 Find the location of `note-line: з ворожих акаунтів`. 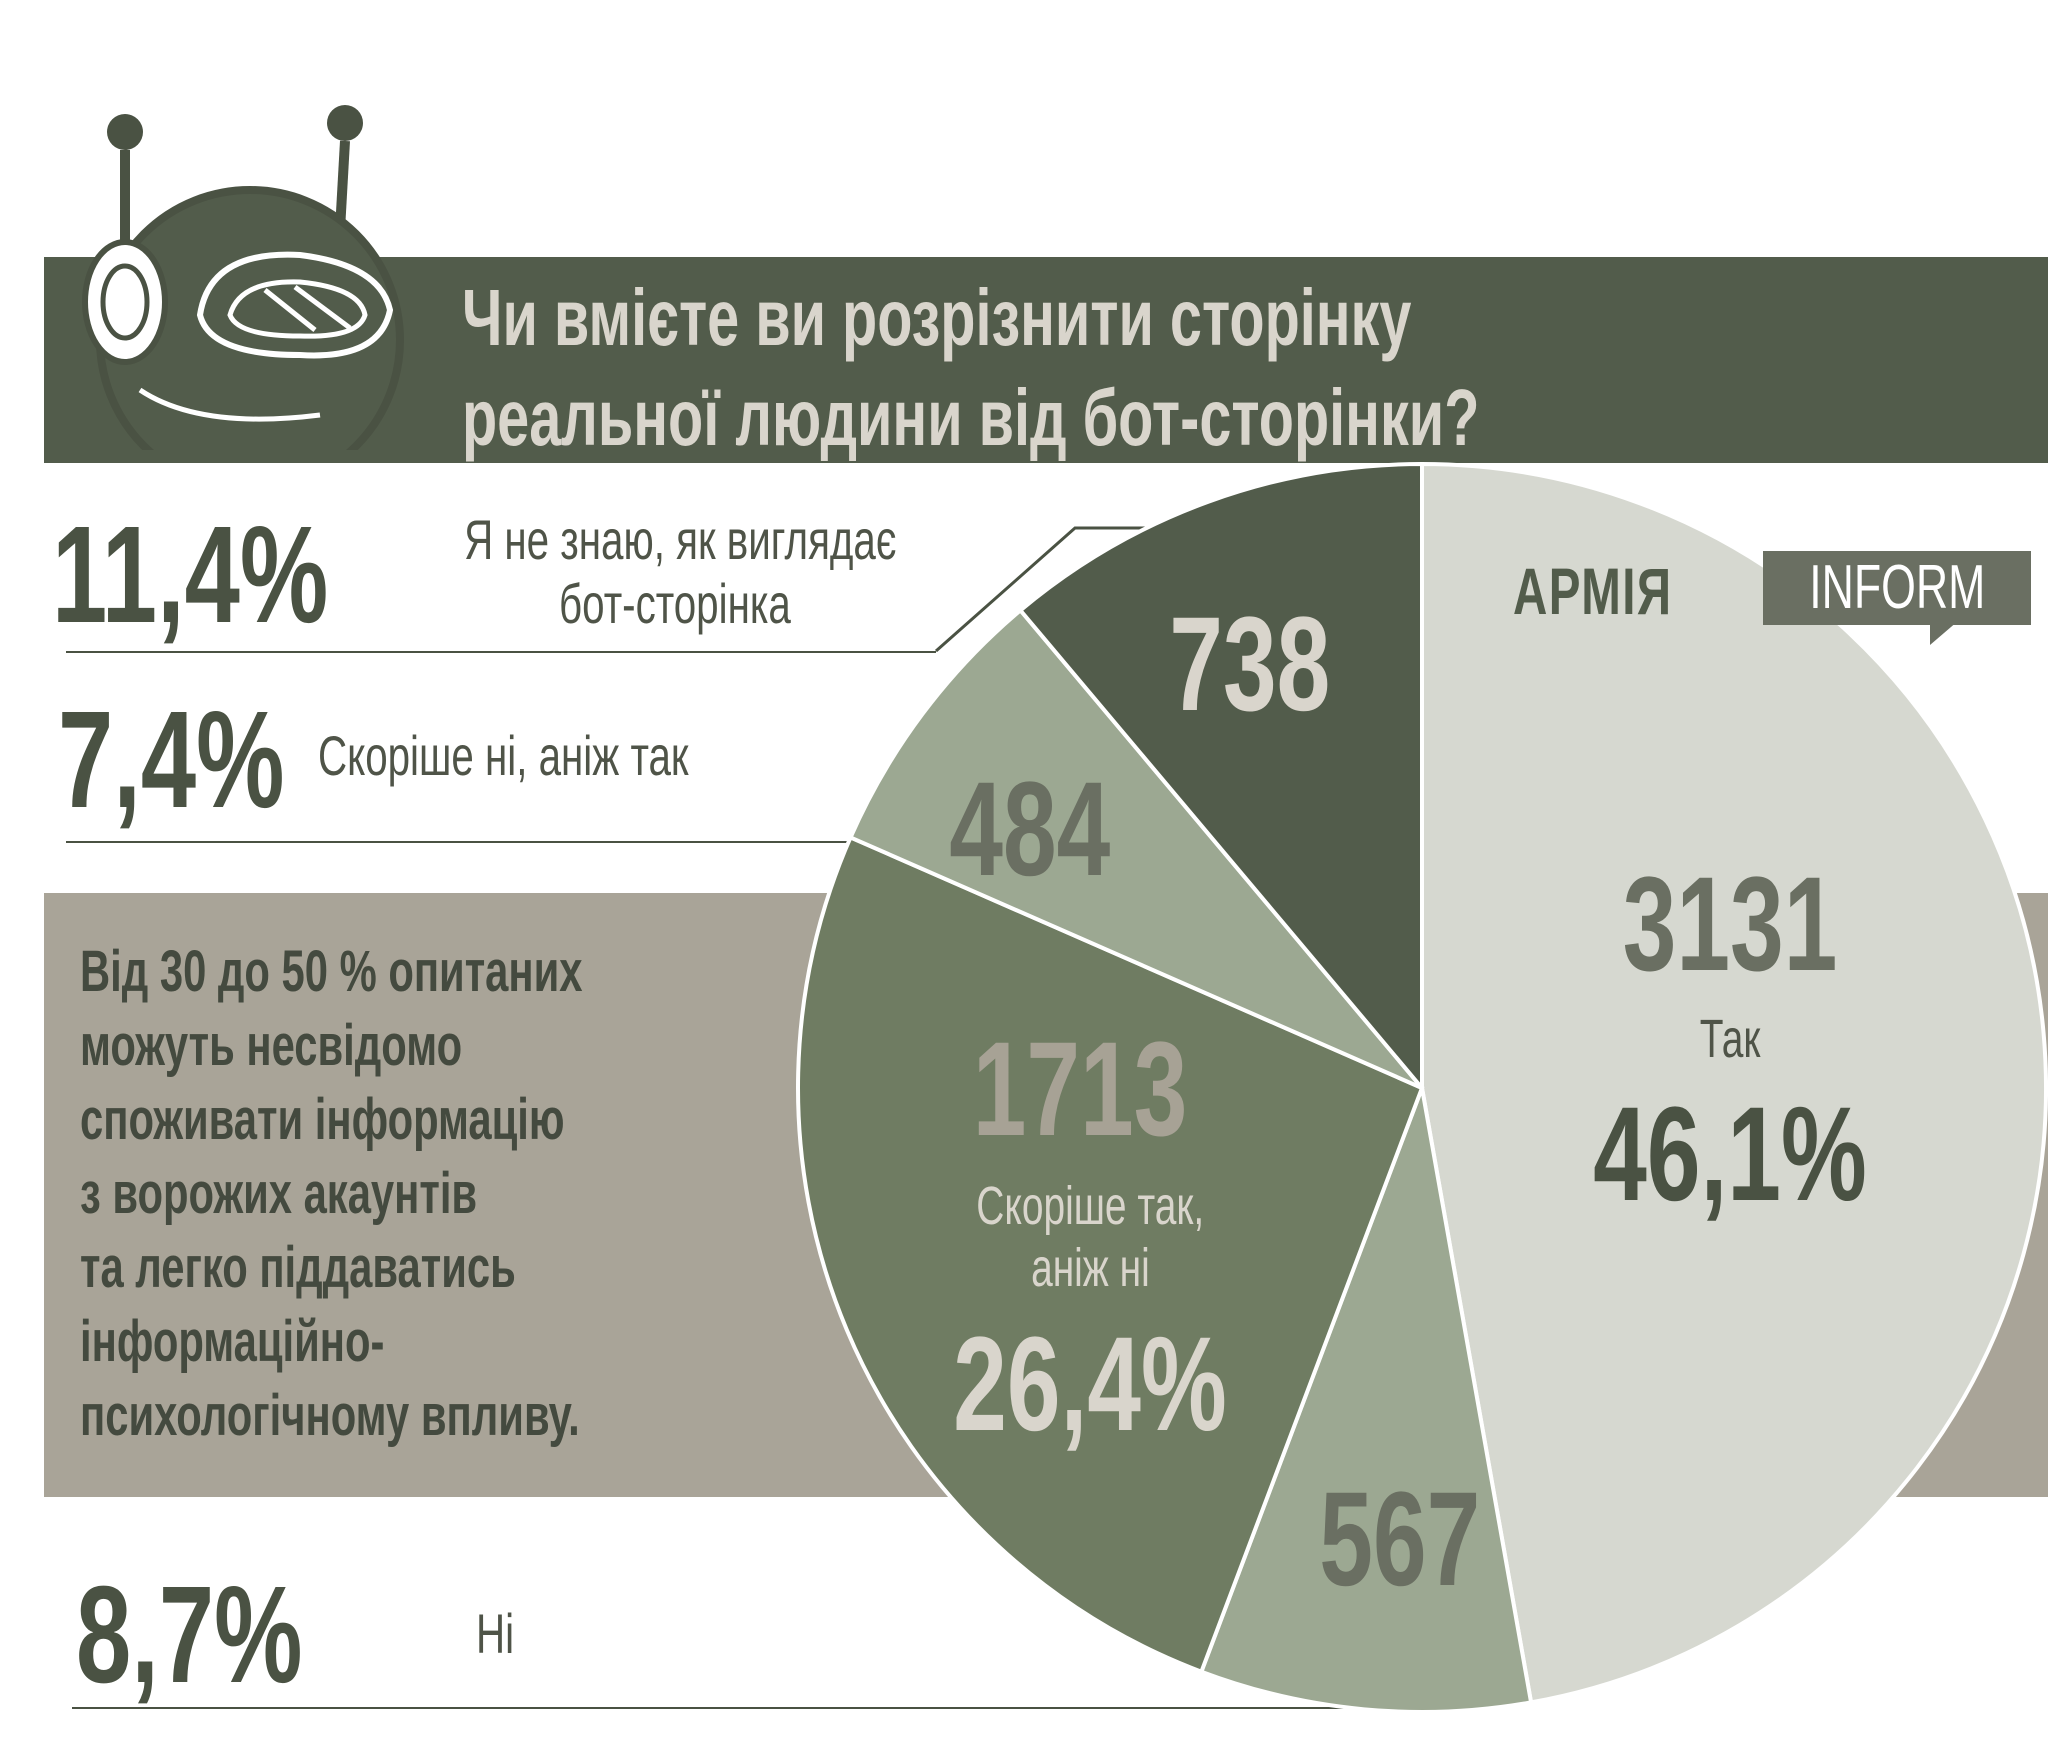

note-line: з ворожих акаунтів is located at coordinates (279, 1193).